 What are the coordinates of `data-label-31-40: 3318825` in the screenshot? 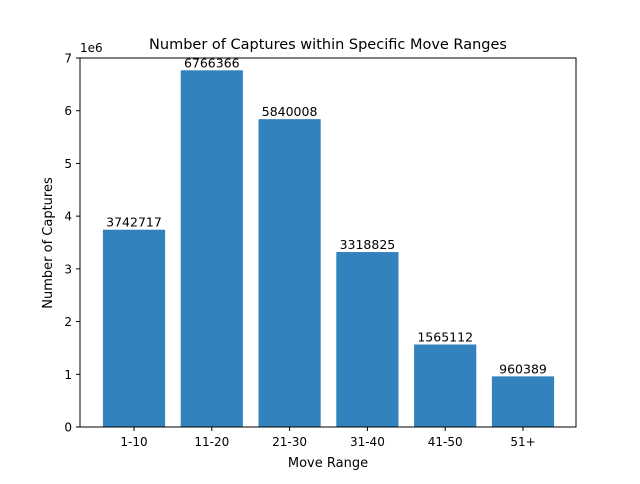 It's located at (368, 244).